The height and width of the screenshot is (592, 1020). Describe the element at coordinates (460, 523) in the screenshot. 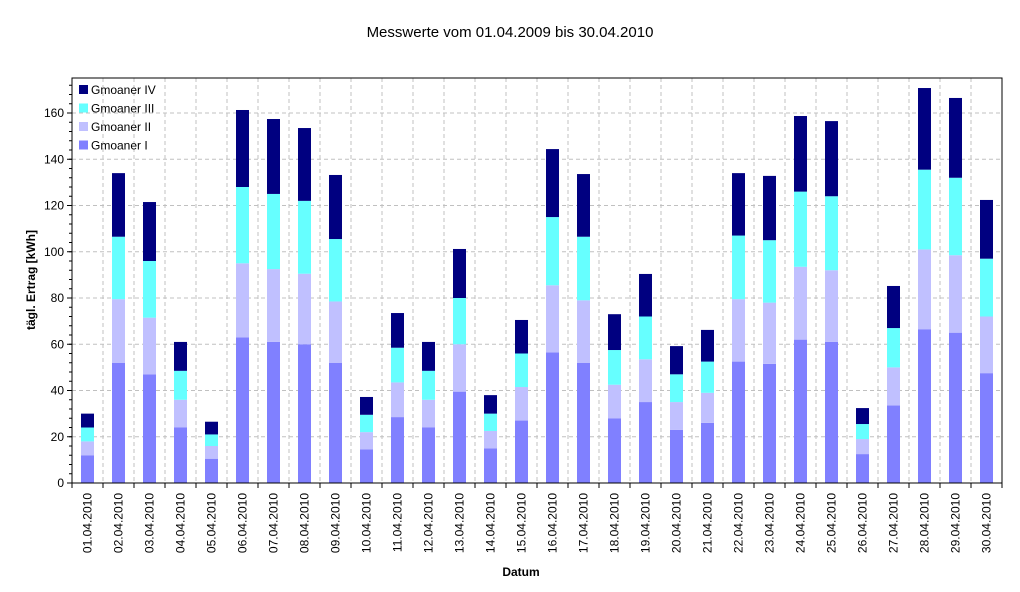

I see `x-tick-label: 13.04.2010` at that location.